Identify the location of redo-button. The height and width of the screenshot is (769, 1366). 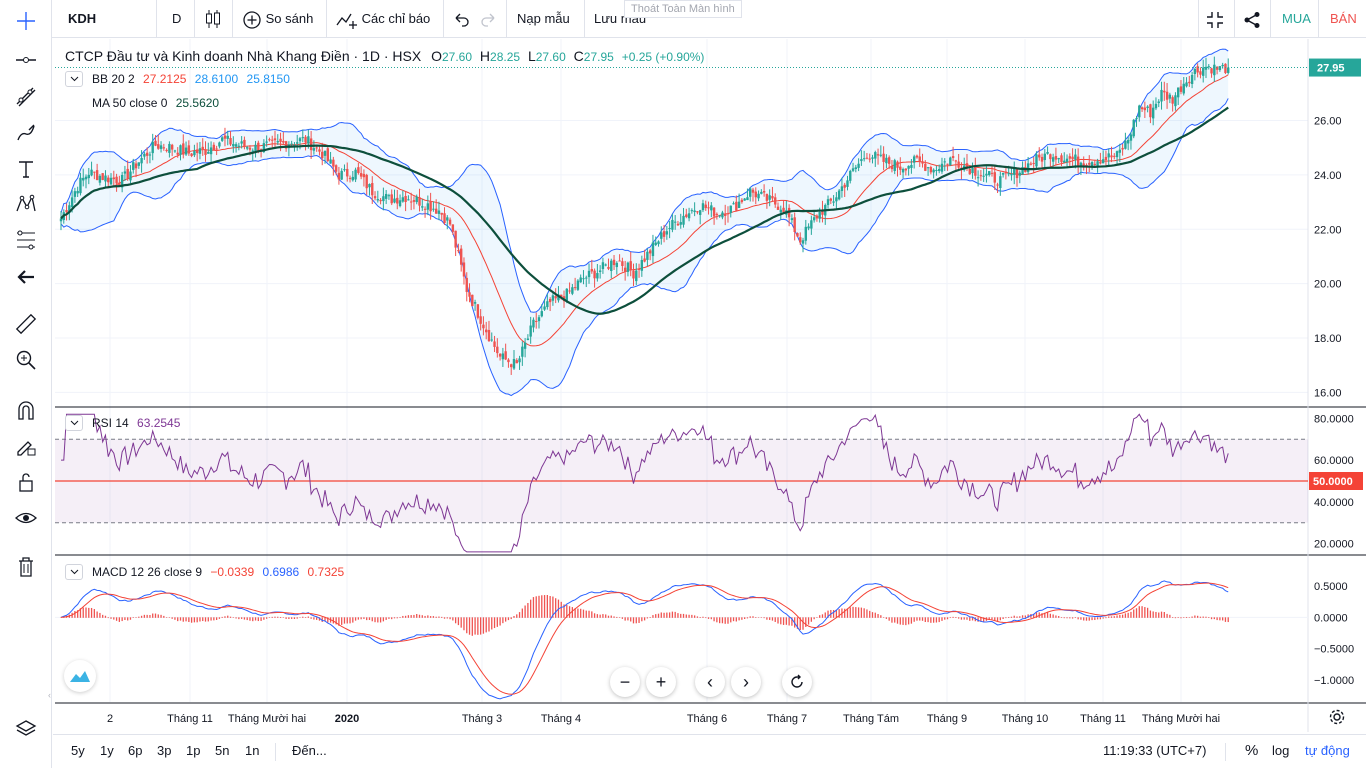
(489, 19).